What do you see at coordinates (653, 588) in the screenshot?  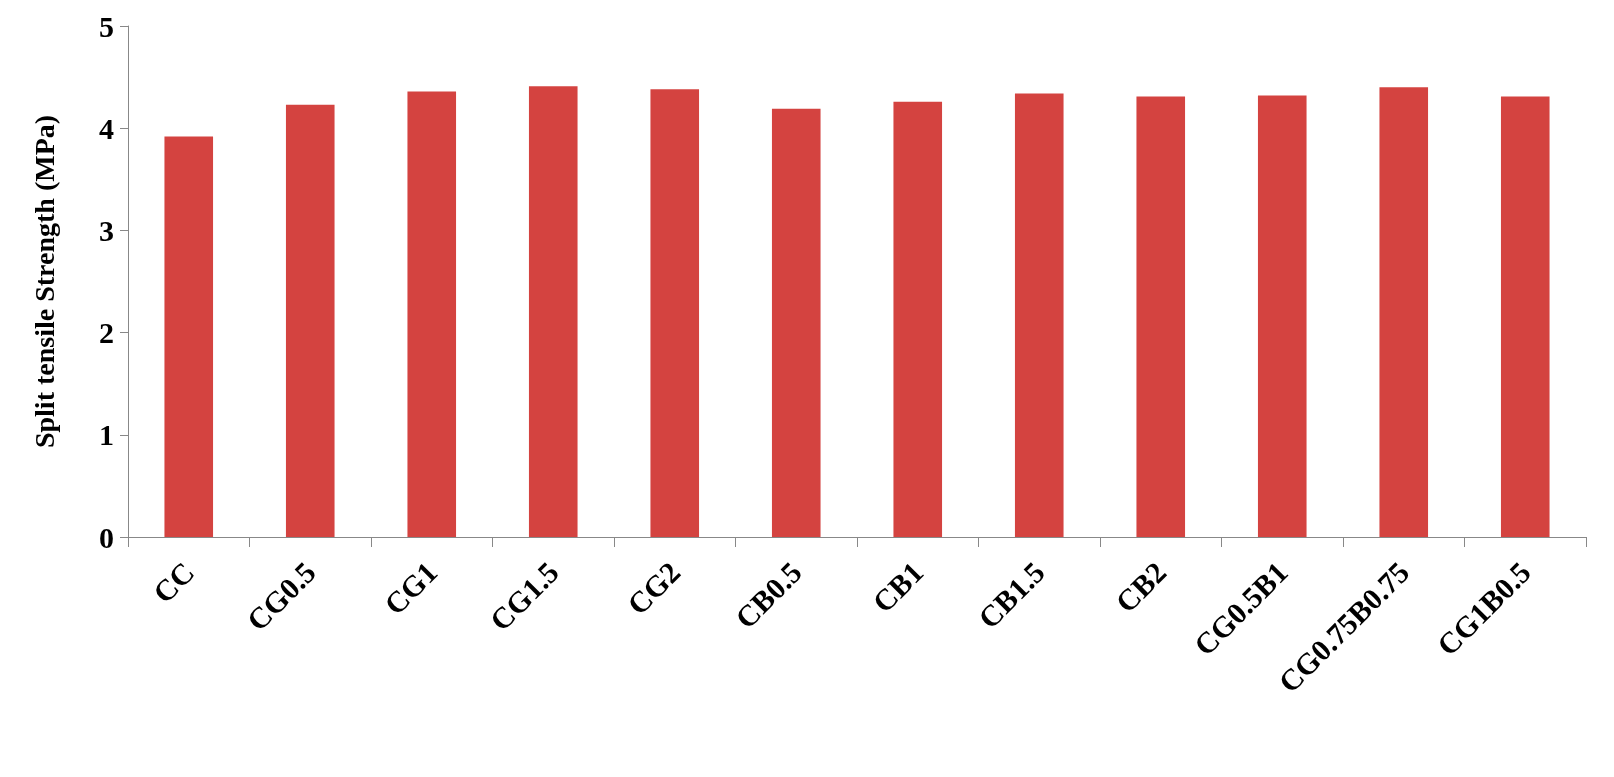 I see `x-tick-label: CG2` at bounding box center [653, 588].